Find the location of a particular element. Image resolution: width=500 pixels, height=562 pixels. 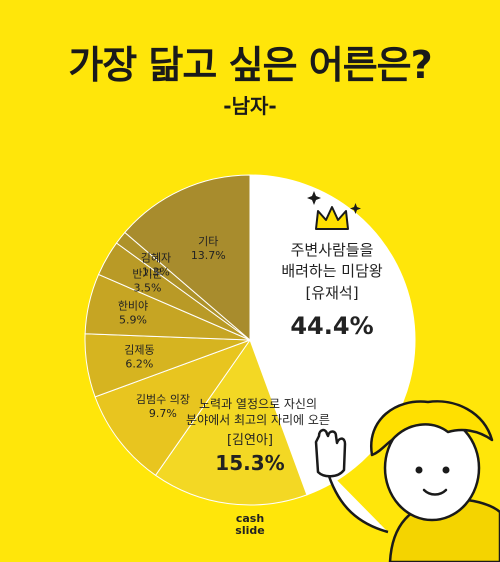

pie-slice-kimyuna is located at coordinates (231, 422).